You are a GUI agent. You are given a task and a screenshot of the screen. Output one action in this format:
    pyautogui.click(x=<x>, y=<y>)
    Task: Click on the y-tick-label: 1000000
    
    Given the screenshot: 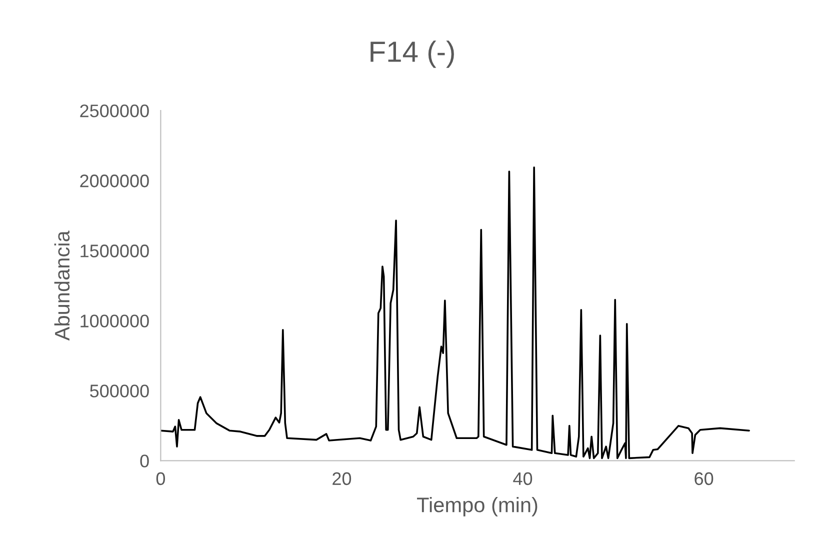 What is the action you would take?
    pyautogui.click(x=114, y=321)
    